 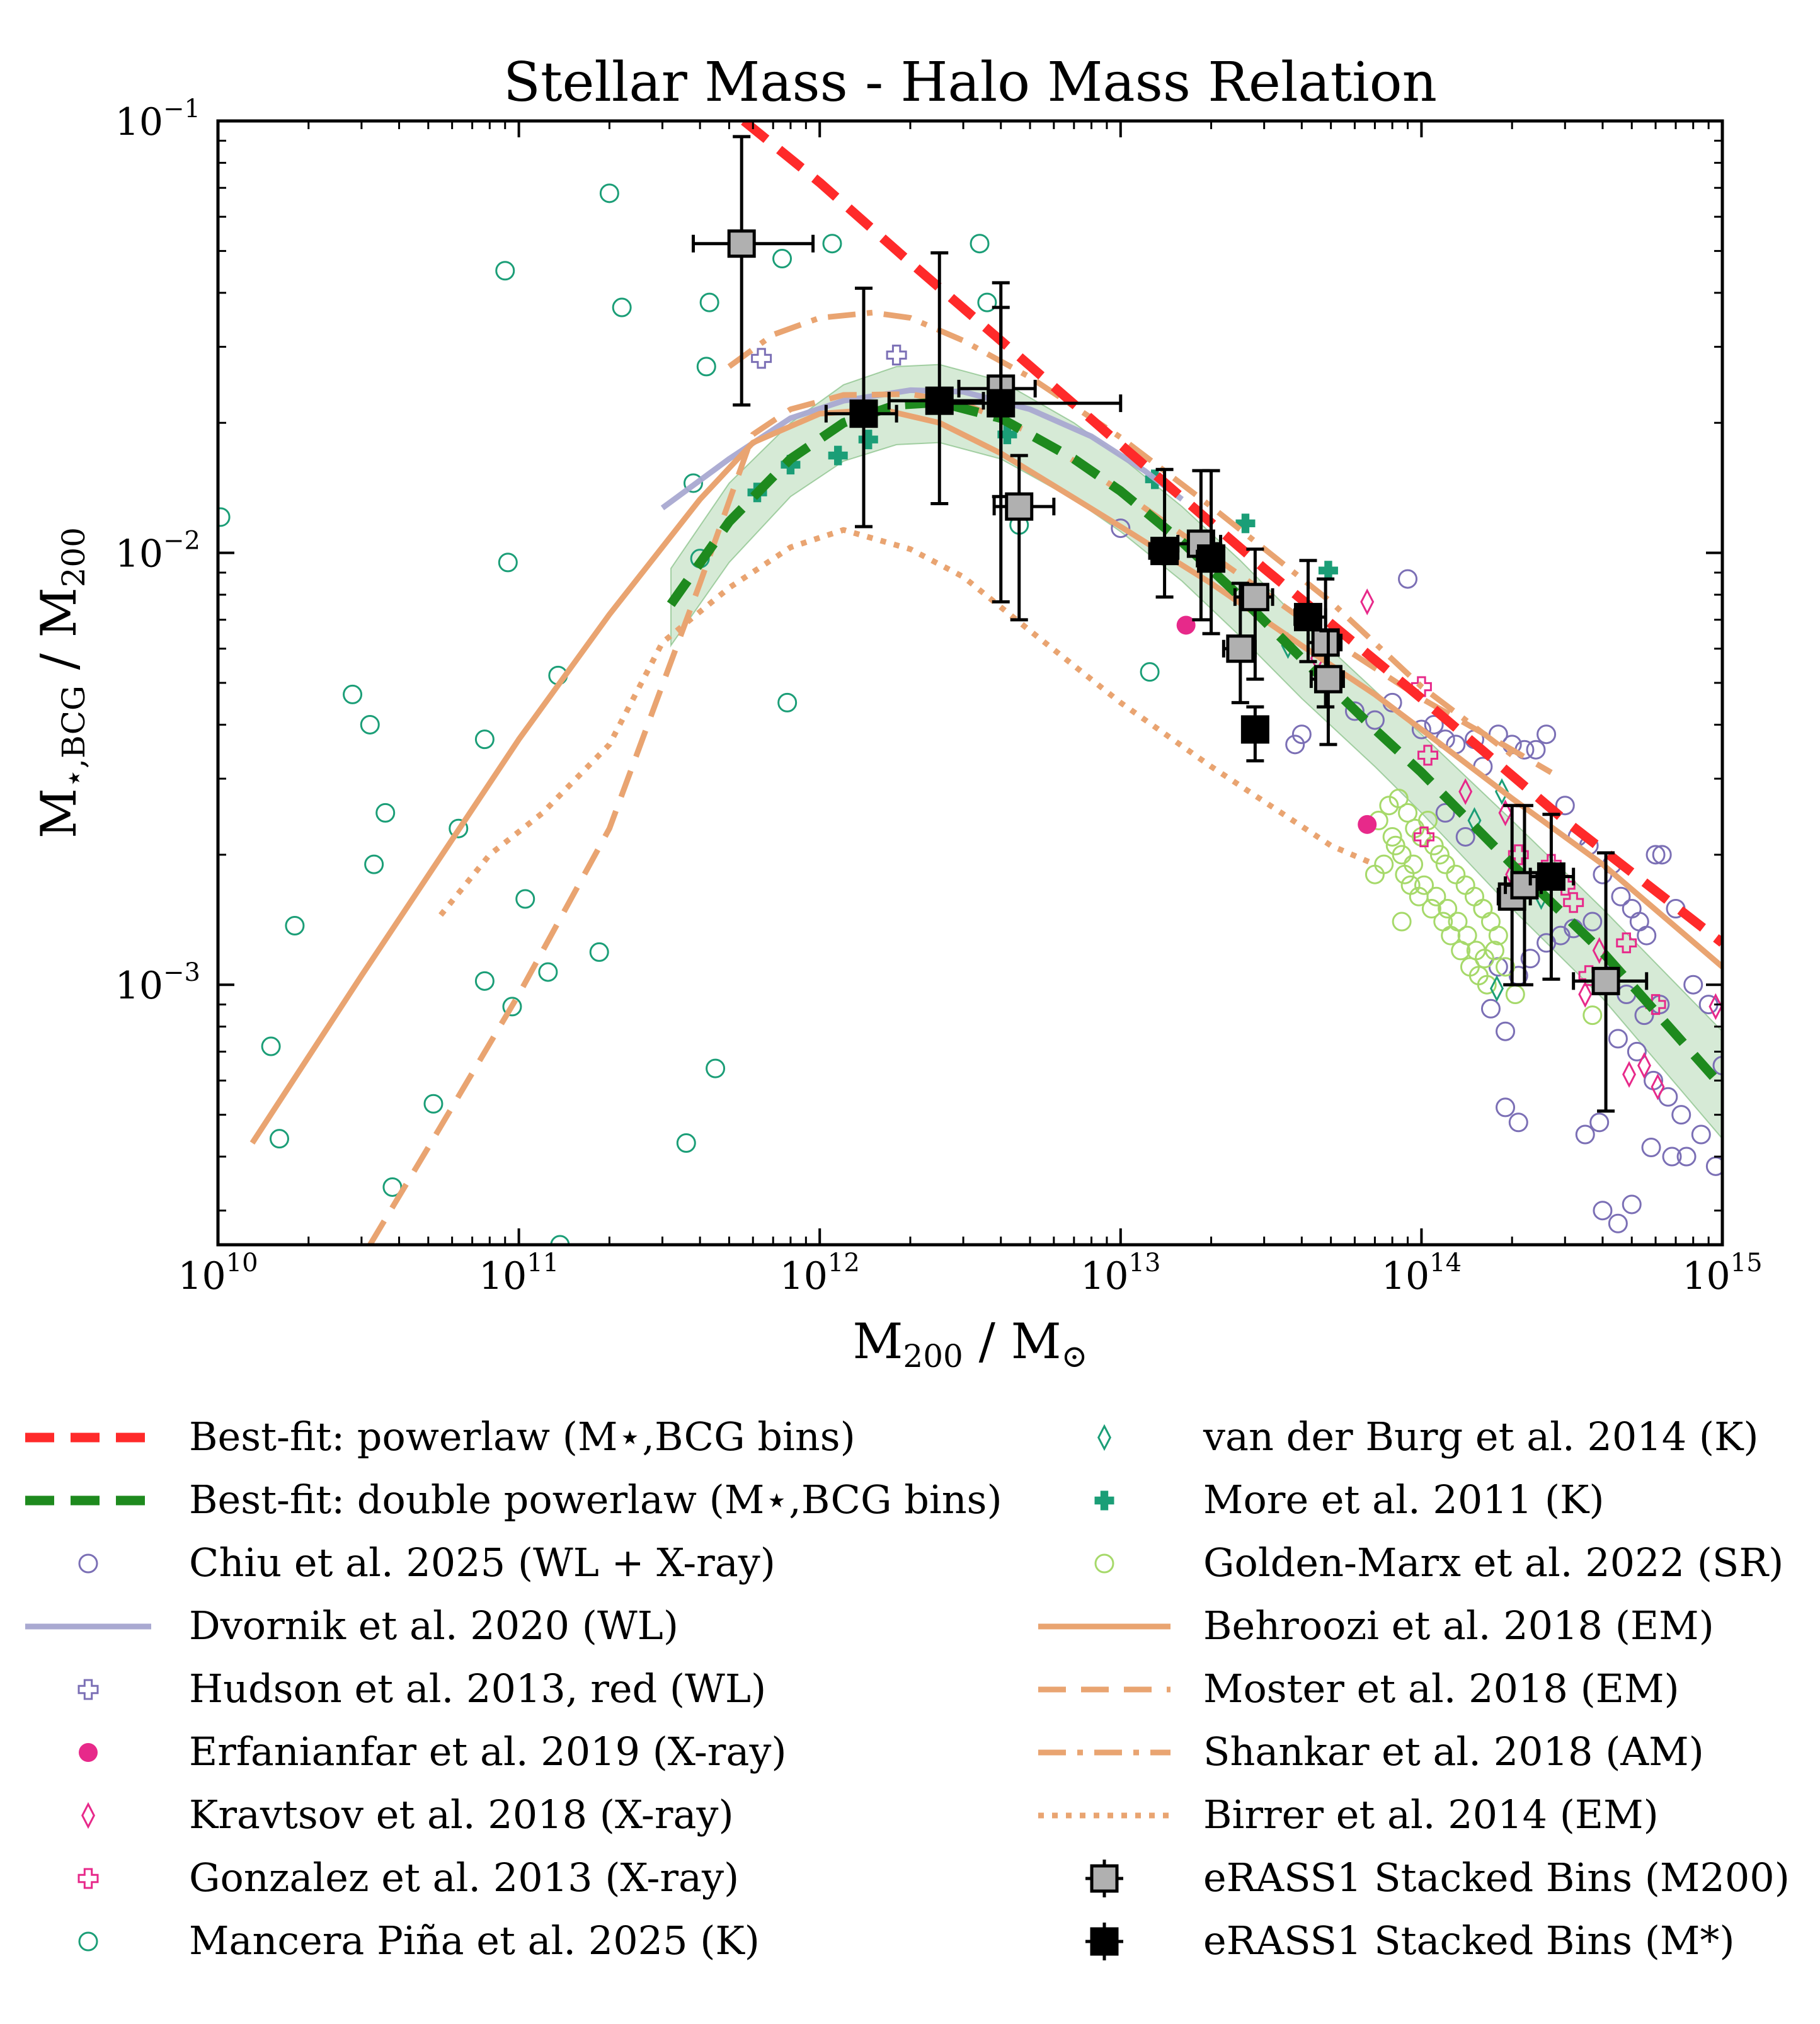 What do you see at coordinates (157, 119) in the screenshot?
I see `y-tick-label: 10−1` at bounding box center [157, 119].